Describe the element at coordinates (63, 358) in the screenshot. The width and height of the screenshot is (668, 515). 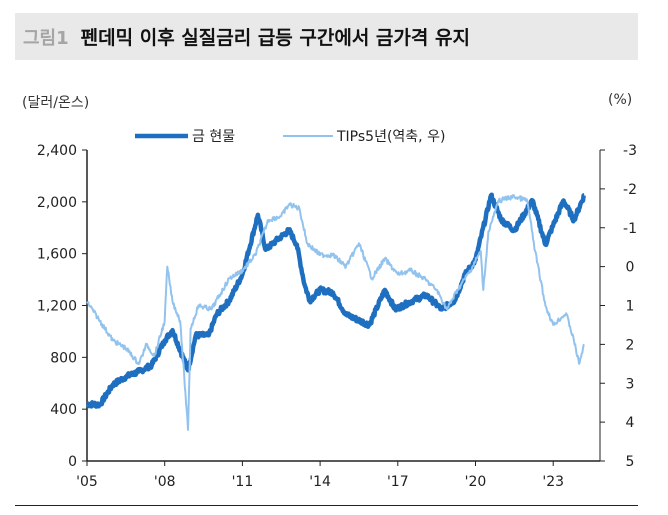
I see `left-tick-label: 800` at that location.